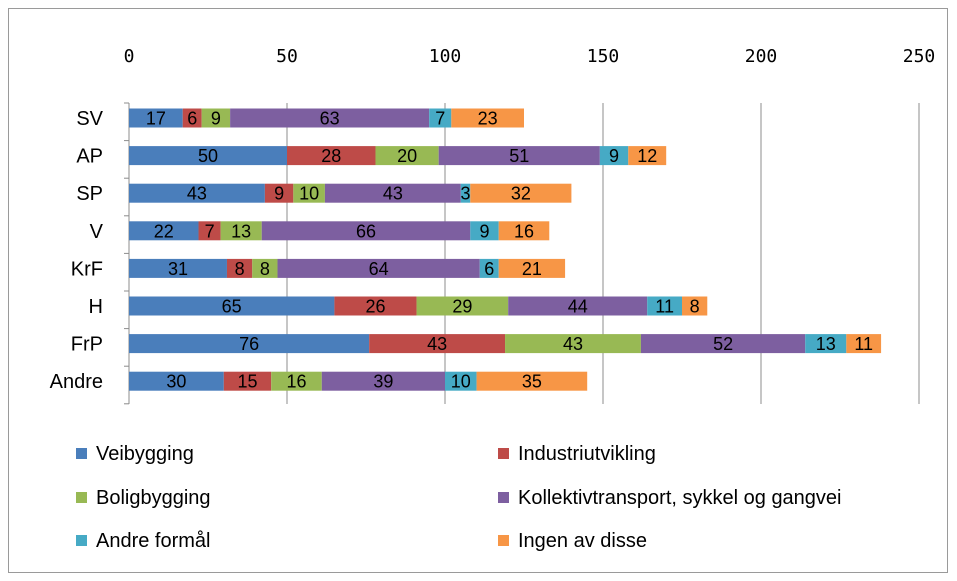 This screenshot has height=581, width=957. I want to click on data-label: 17, so click(156, 119).